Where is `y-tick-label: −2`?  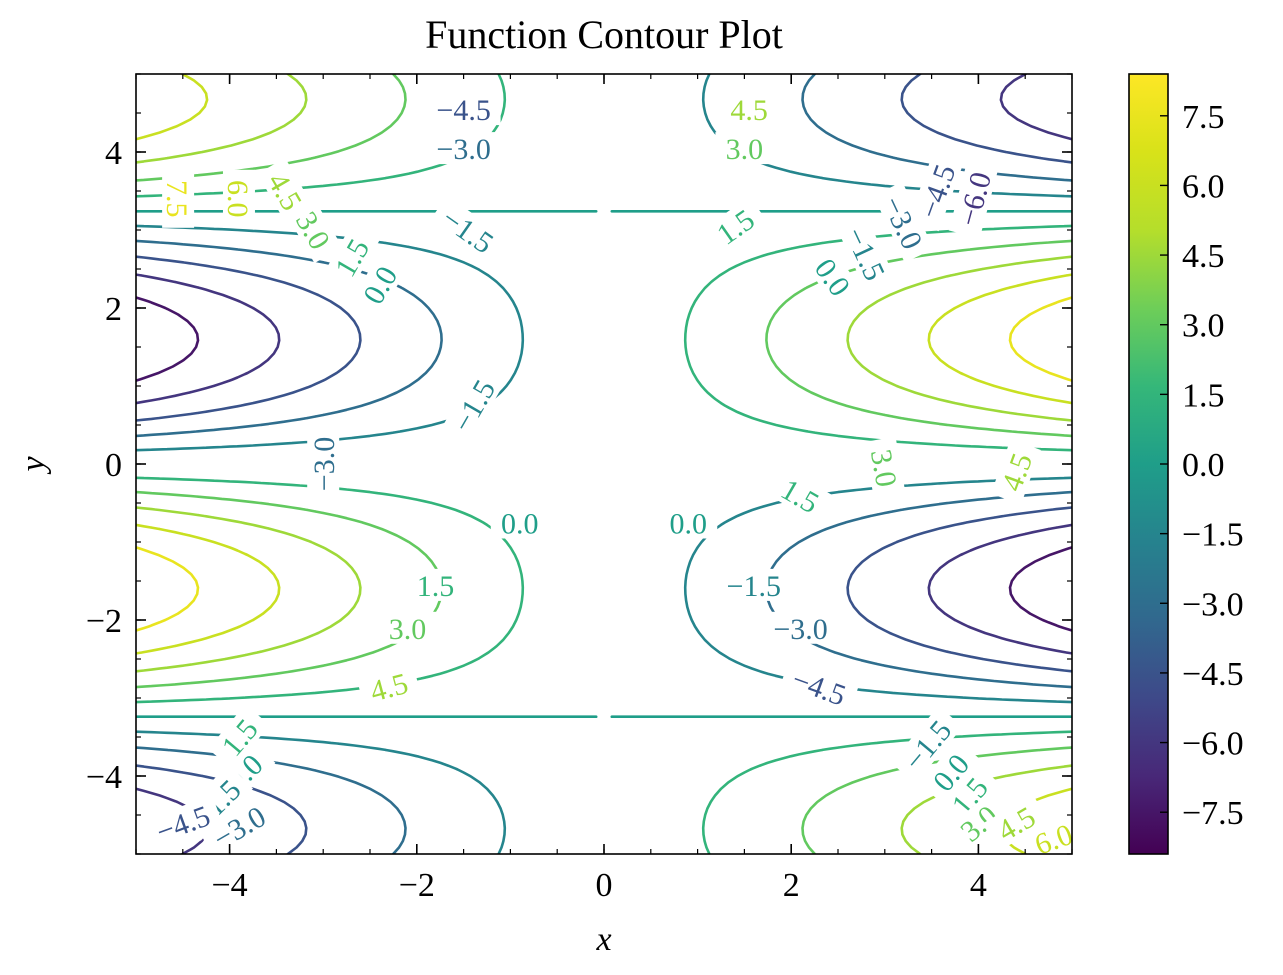
y-tick-label: −2 is located at coordinates (104, 621).